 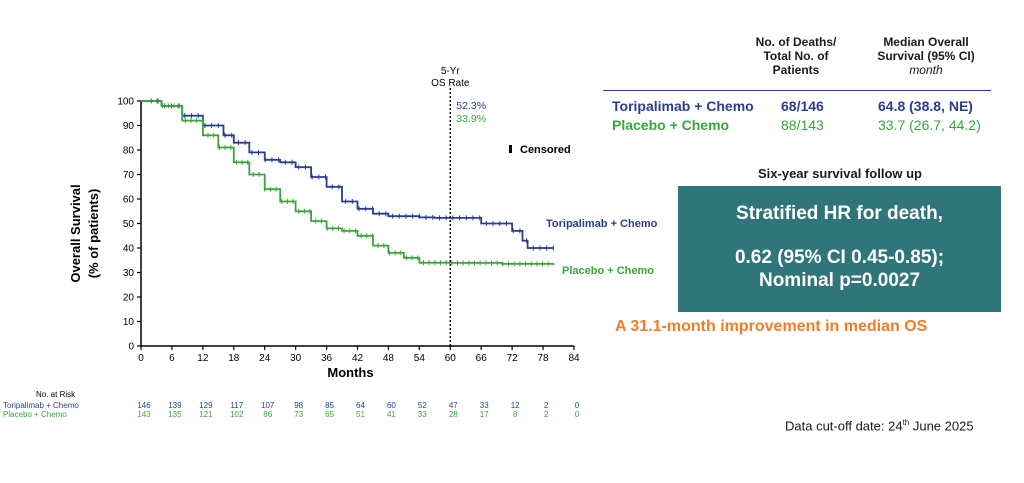 What do you see at coordinates (267, 414) in the screenshot?
I see `risk-value: 86` at bounding box center [267, 414].